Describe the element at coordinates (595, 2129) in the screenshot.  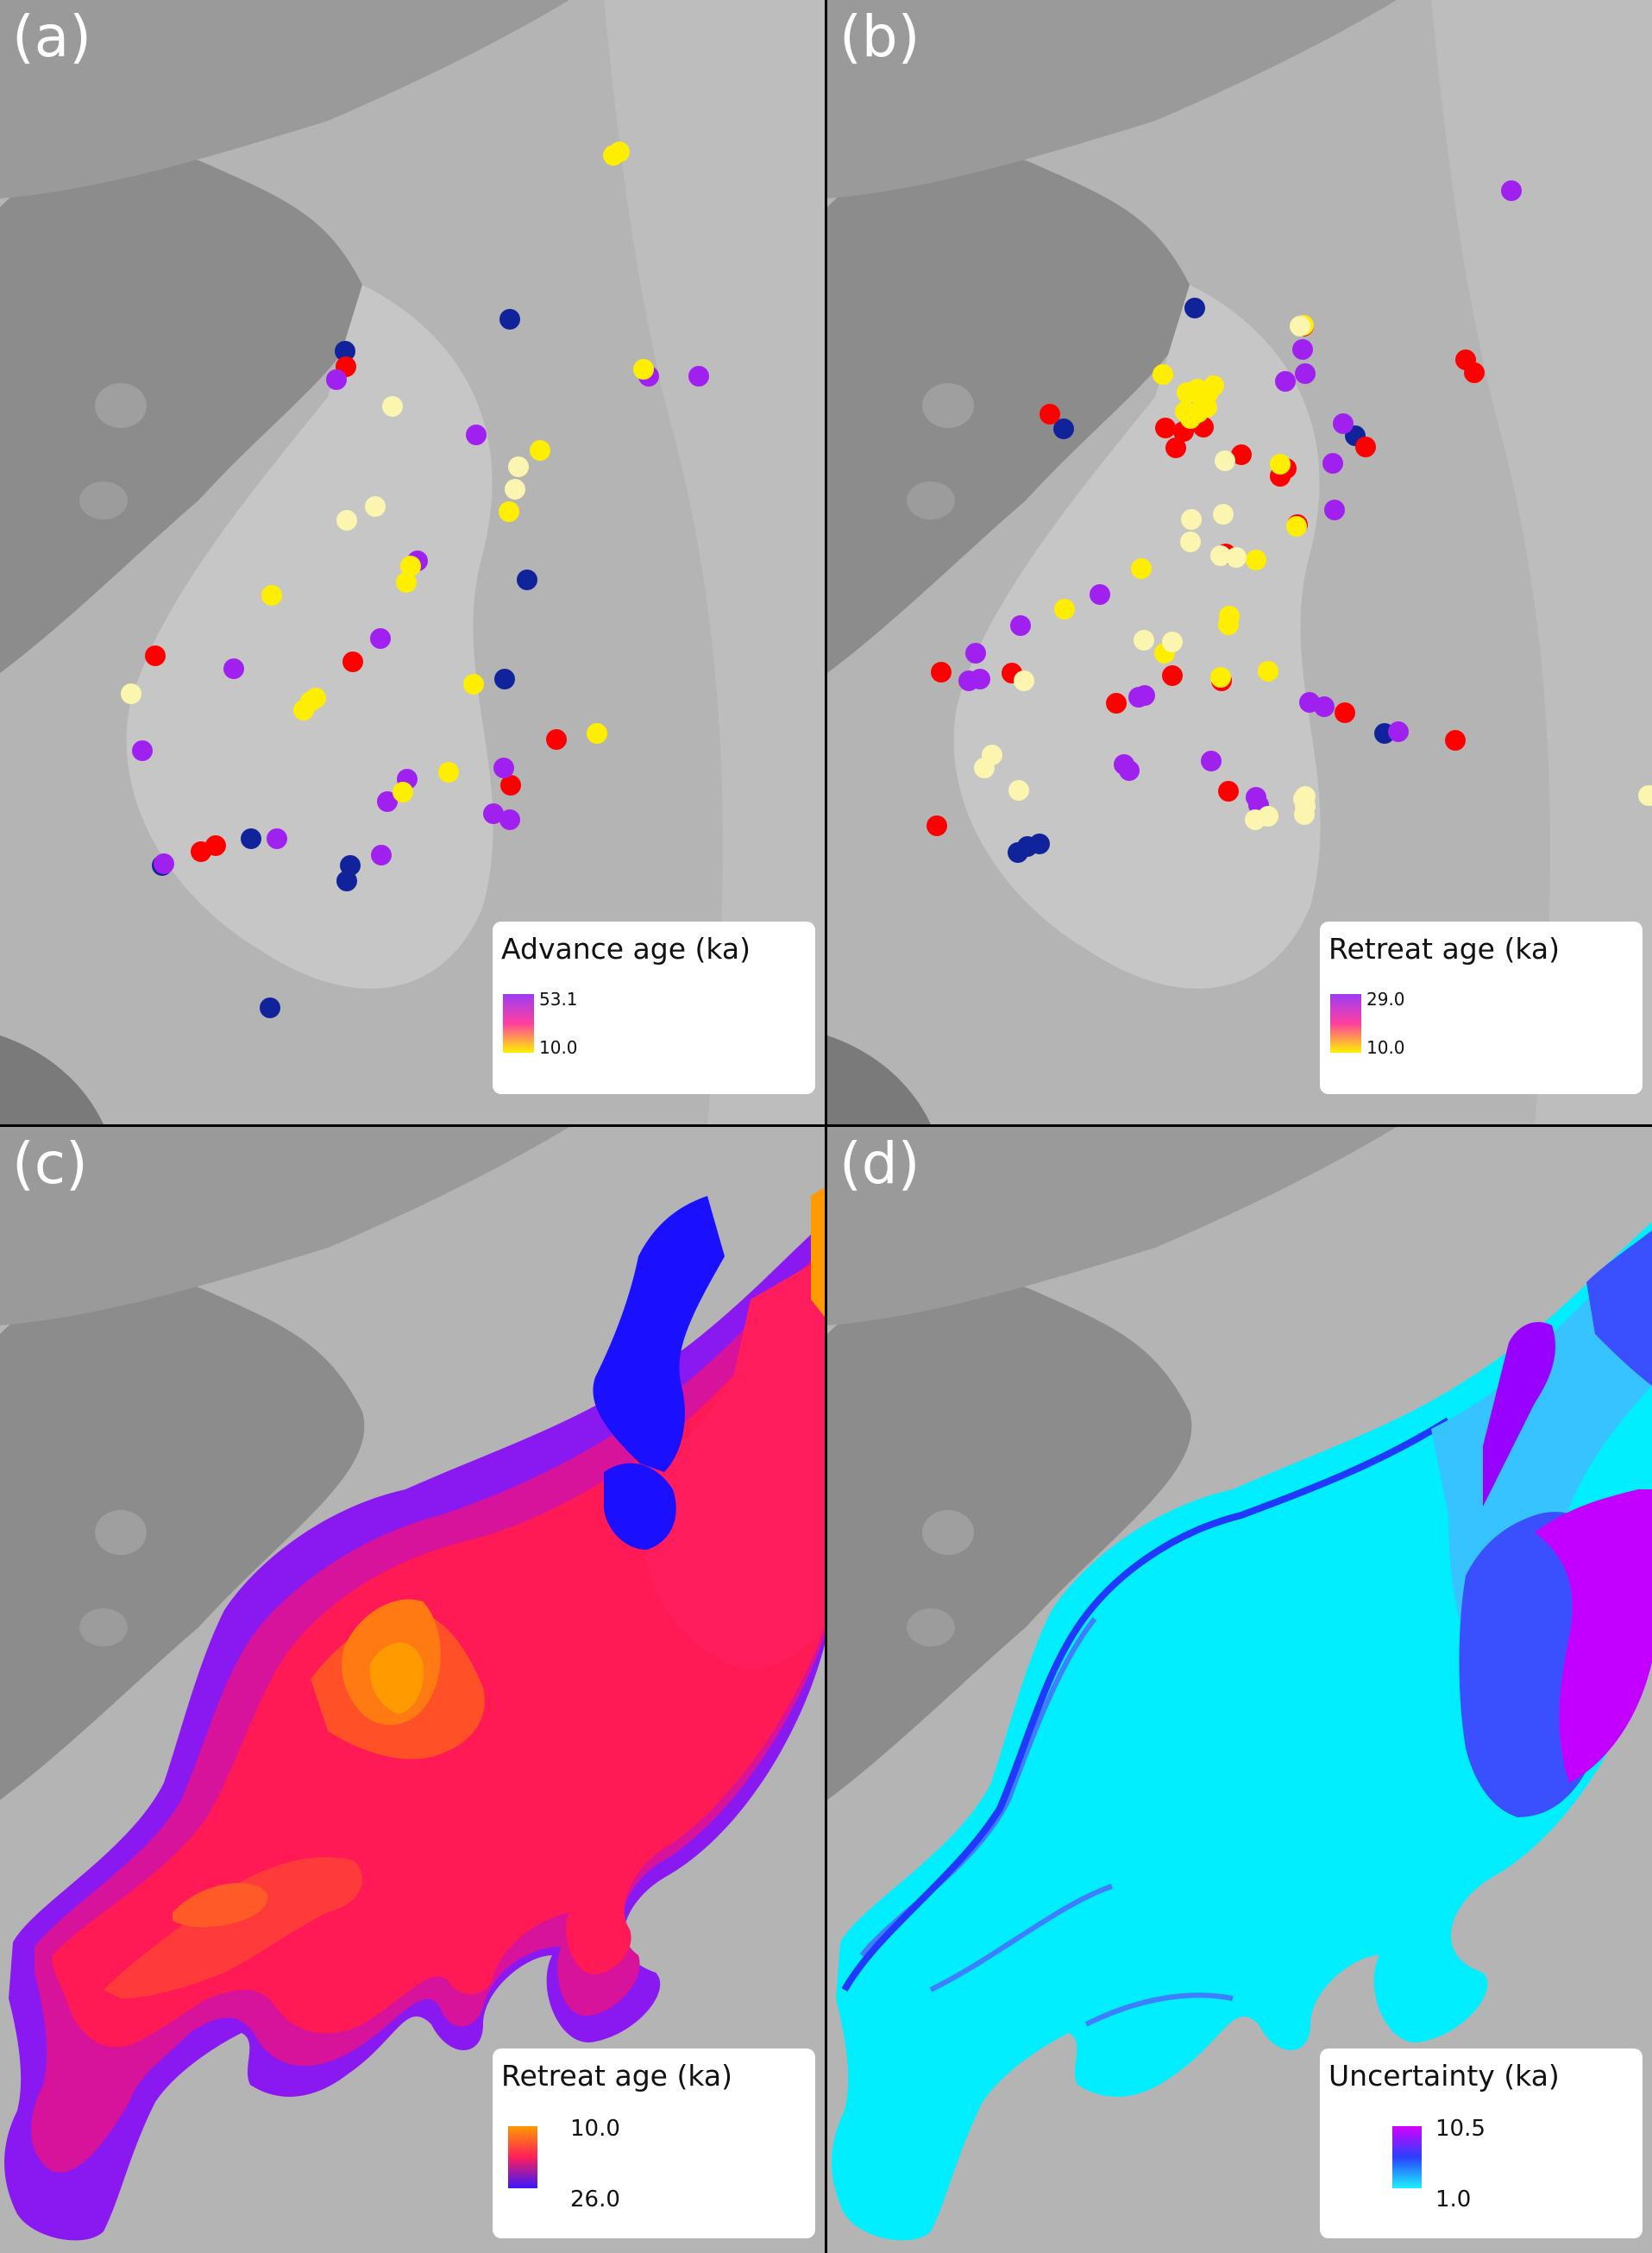
I see `legend-top: 10.0` at that location.